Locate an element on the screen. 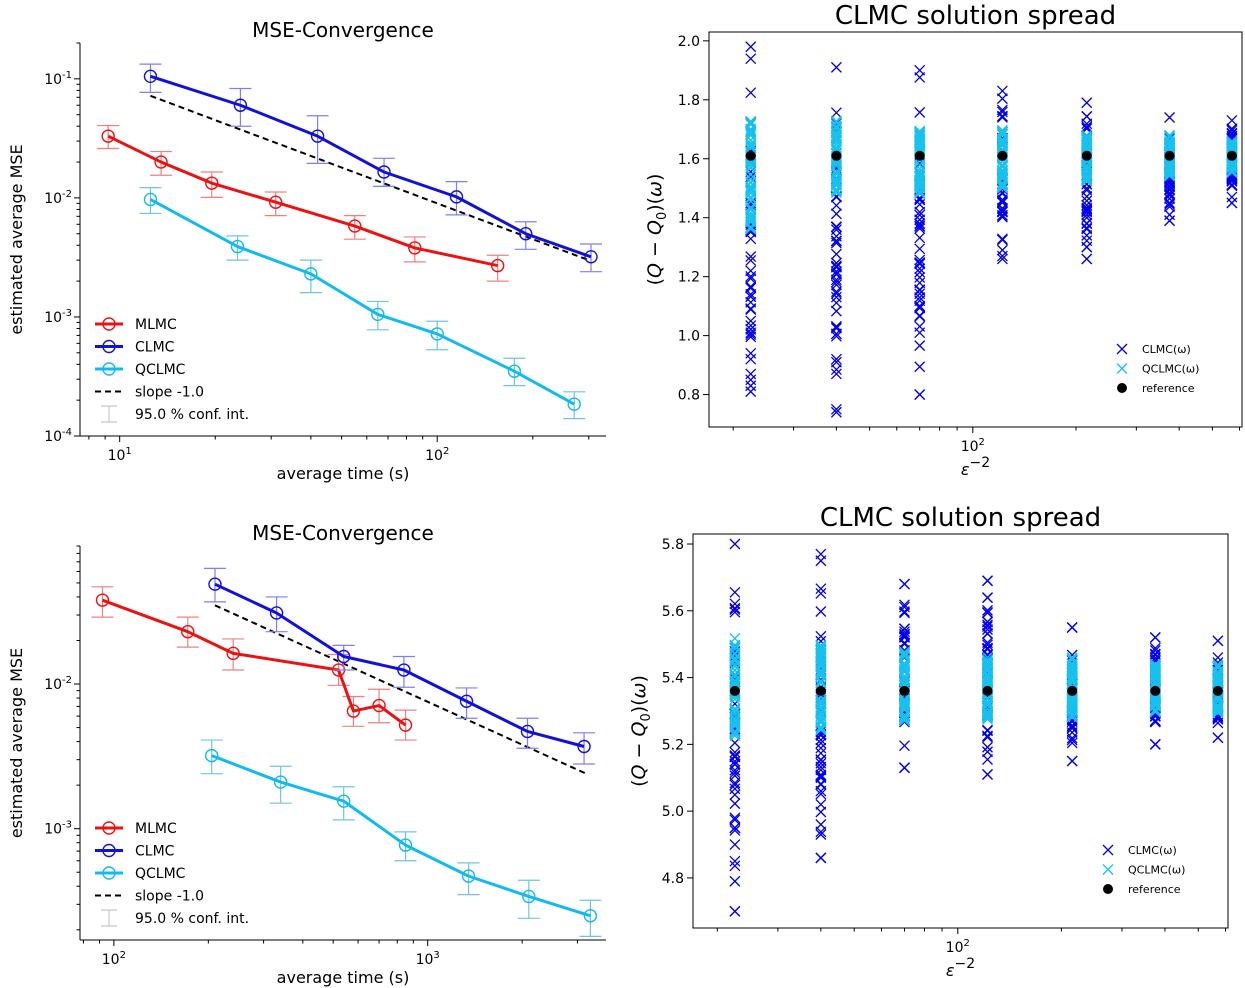 This screenshot has width=1245, height=988. y-tick-label: 10⁻¹ is located at coordinates (58, 79).